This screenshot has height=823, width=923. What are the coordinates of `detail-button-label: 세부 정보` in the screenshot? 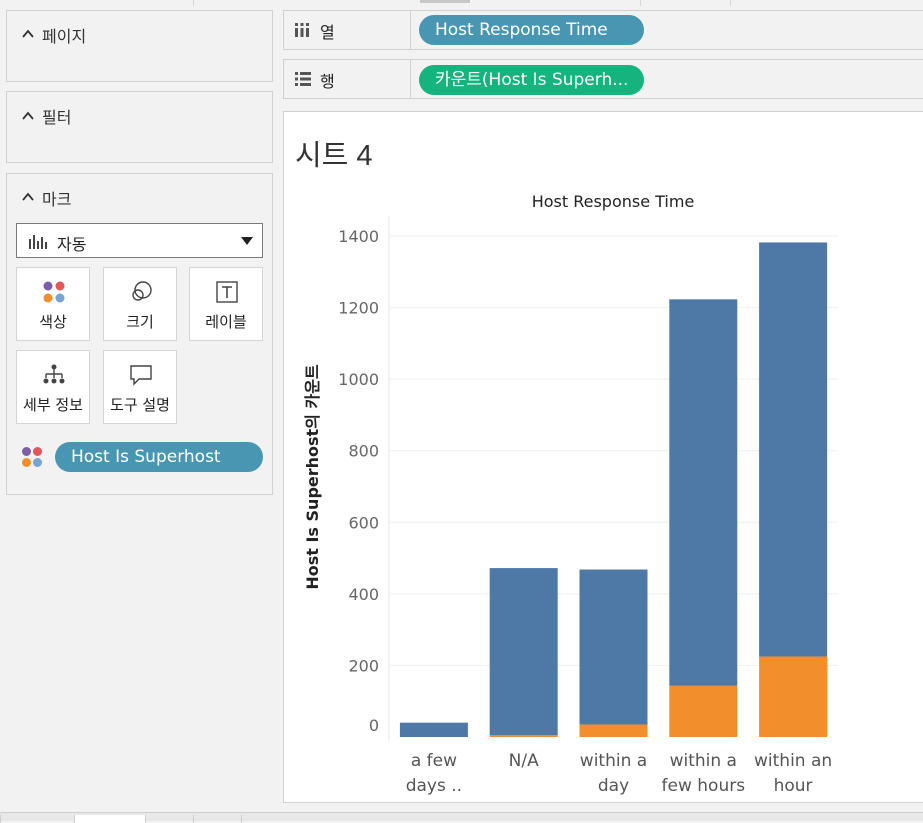 It's located at (53, 405).